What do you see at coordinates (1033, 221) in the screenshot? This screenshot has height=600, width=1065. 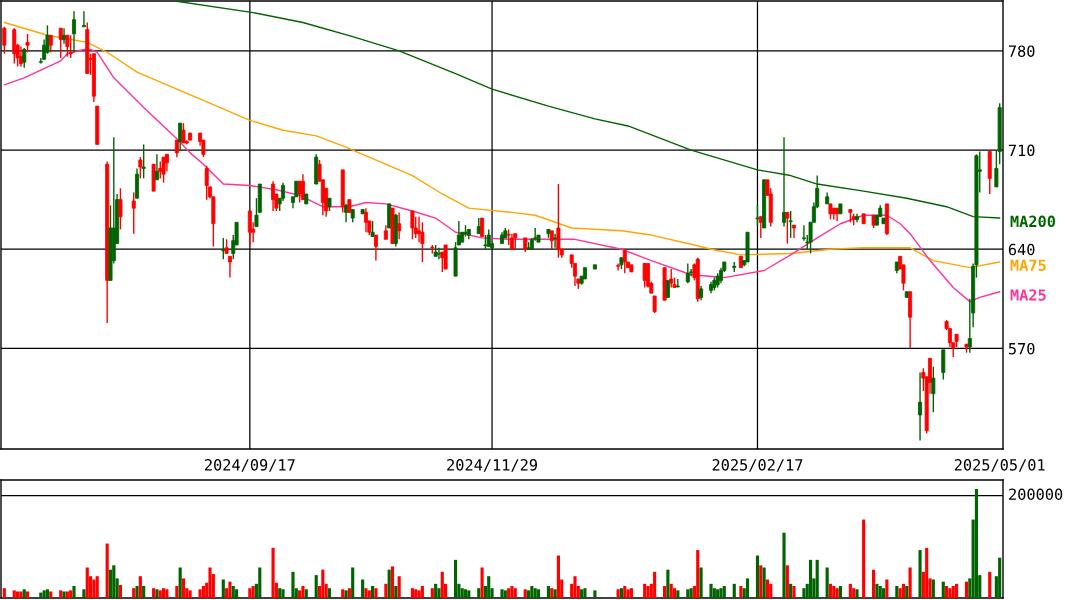 I see `series-label: MA200` at bounding box center [1033, 221].